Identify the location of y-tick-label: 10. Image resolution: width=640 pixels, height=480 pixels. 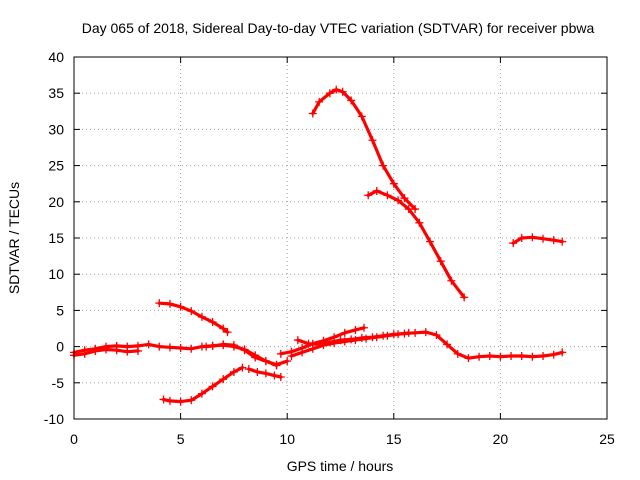
(56, 274).